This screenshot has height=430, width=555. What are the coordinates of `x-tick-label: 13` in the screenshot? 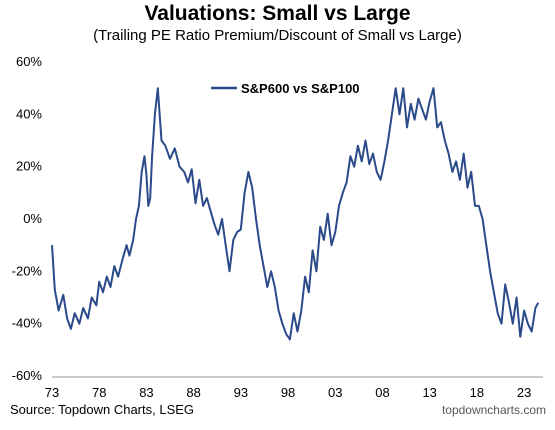 It's located at (429, 392).